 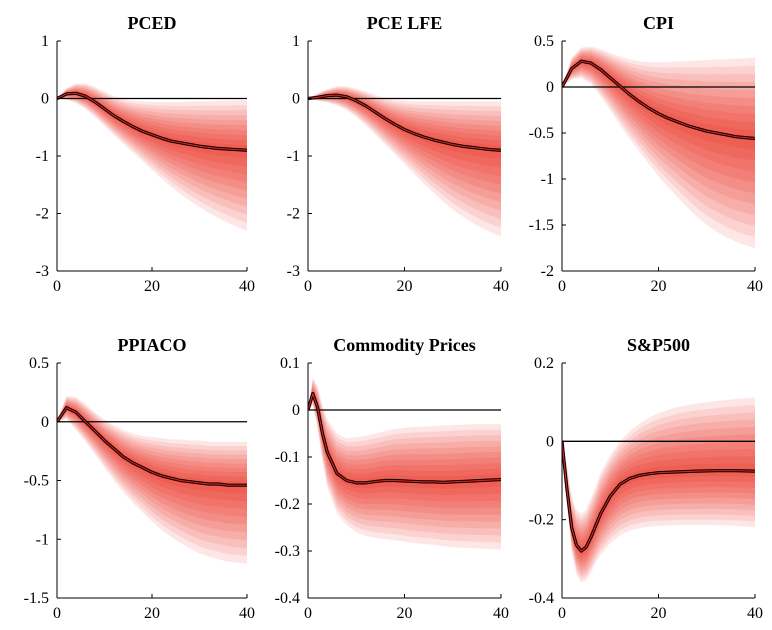 What do you see at coordinates (287, 457) in the screenshot?
I see `y-tick-label: -0.1` at bounding box center [287, 457].